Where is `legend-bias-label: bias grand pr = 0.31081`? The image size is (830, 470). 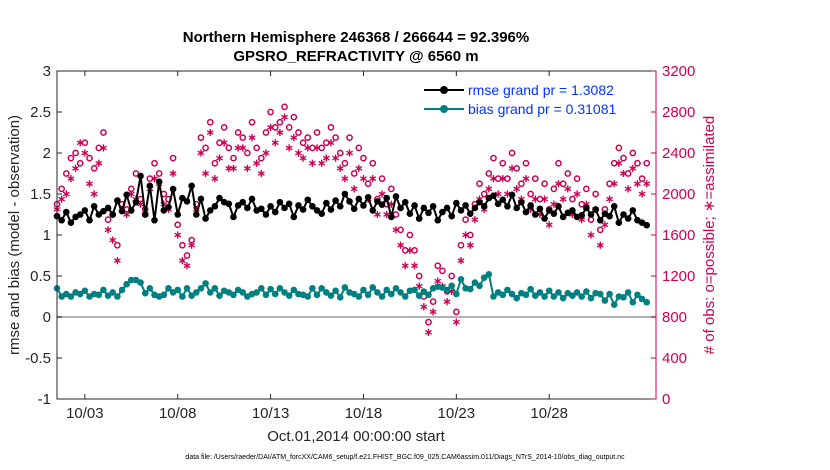
legend-bias-label: bias grand pr = 0.31081 is located at coordinates (542, 109).